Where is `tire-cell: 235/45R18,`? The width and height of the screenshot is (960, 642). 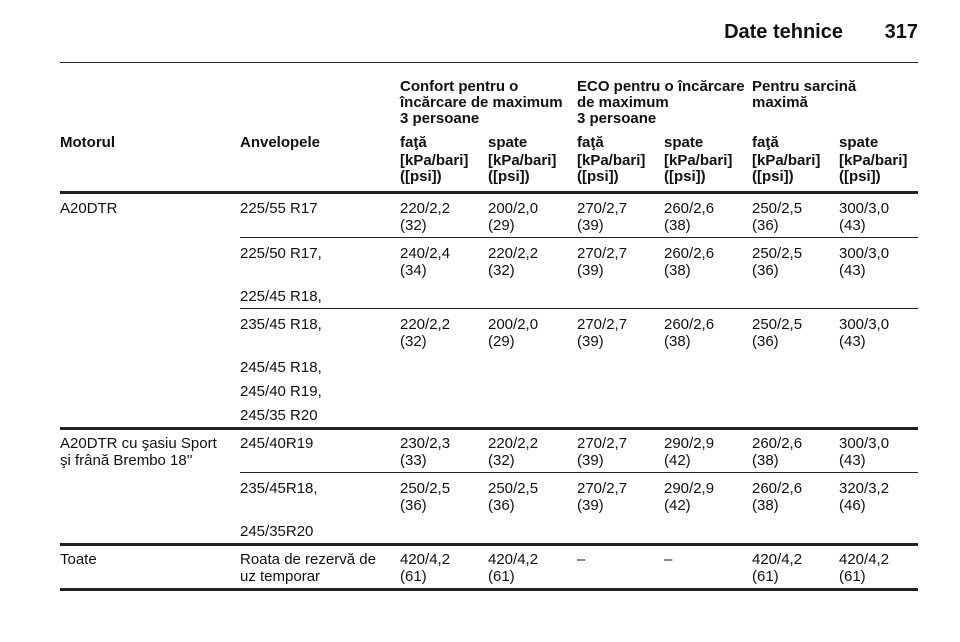
tire-cell: 235/45R18, is located at coordinates (279, 488).